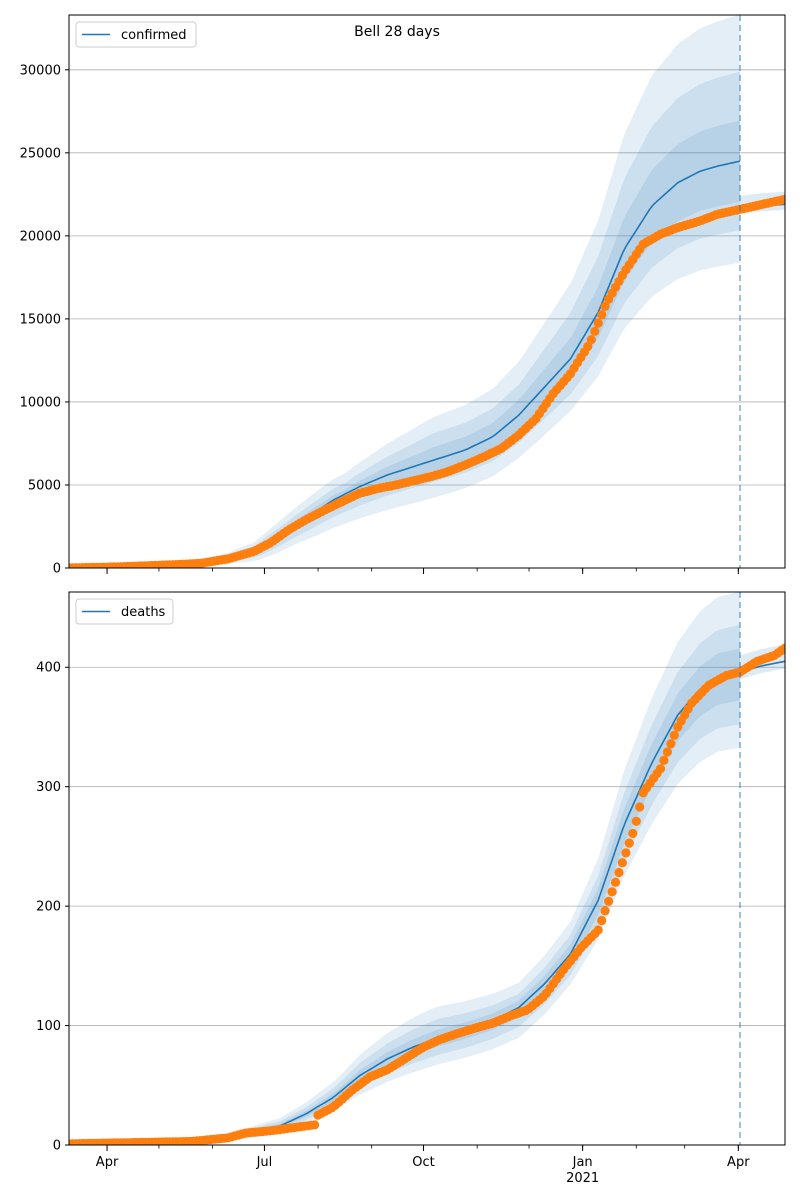  Describe the element at coordinates (48, 907) in the screenshot. I see `y-tick-label: 200` at that location.